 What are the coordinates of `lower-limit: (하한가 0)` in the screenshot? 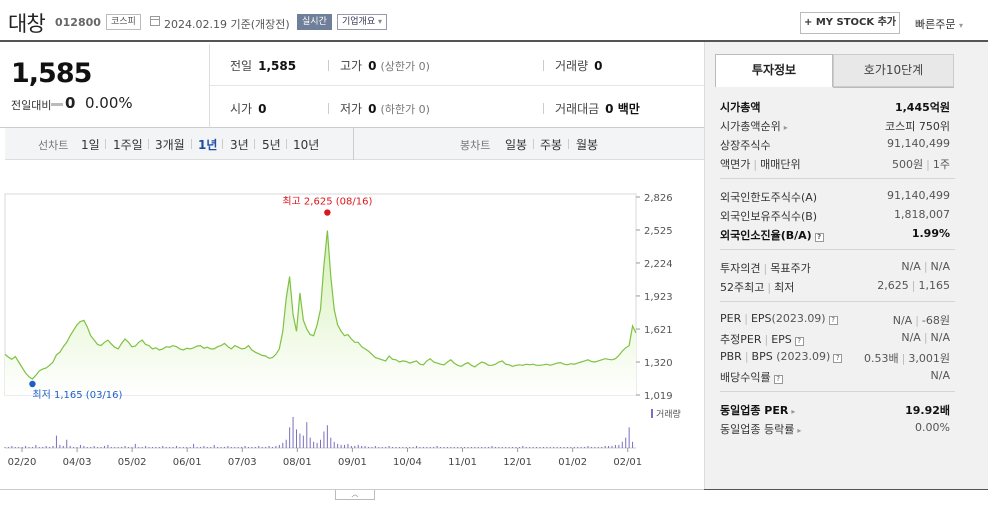 It's located at (405, 109).